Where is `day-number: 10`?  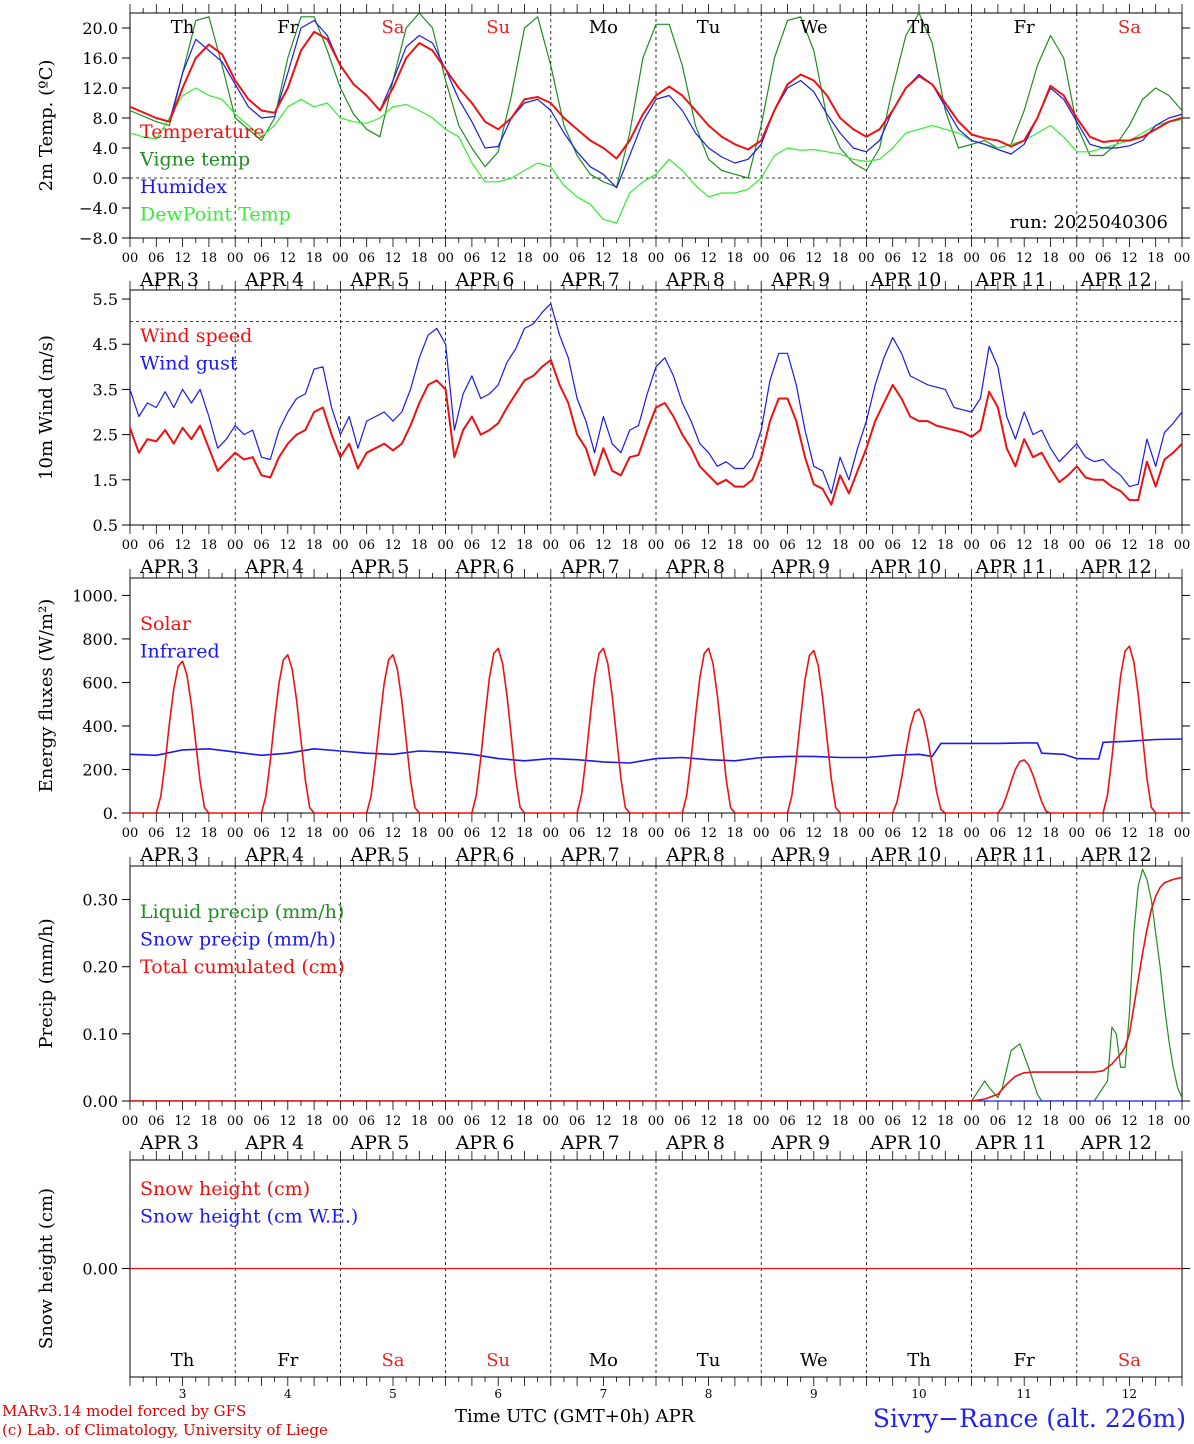 day-number: 10 is located at coordinates (918, 1394).